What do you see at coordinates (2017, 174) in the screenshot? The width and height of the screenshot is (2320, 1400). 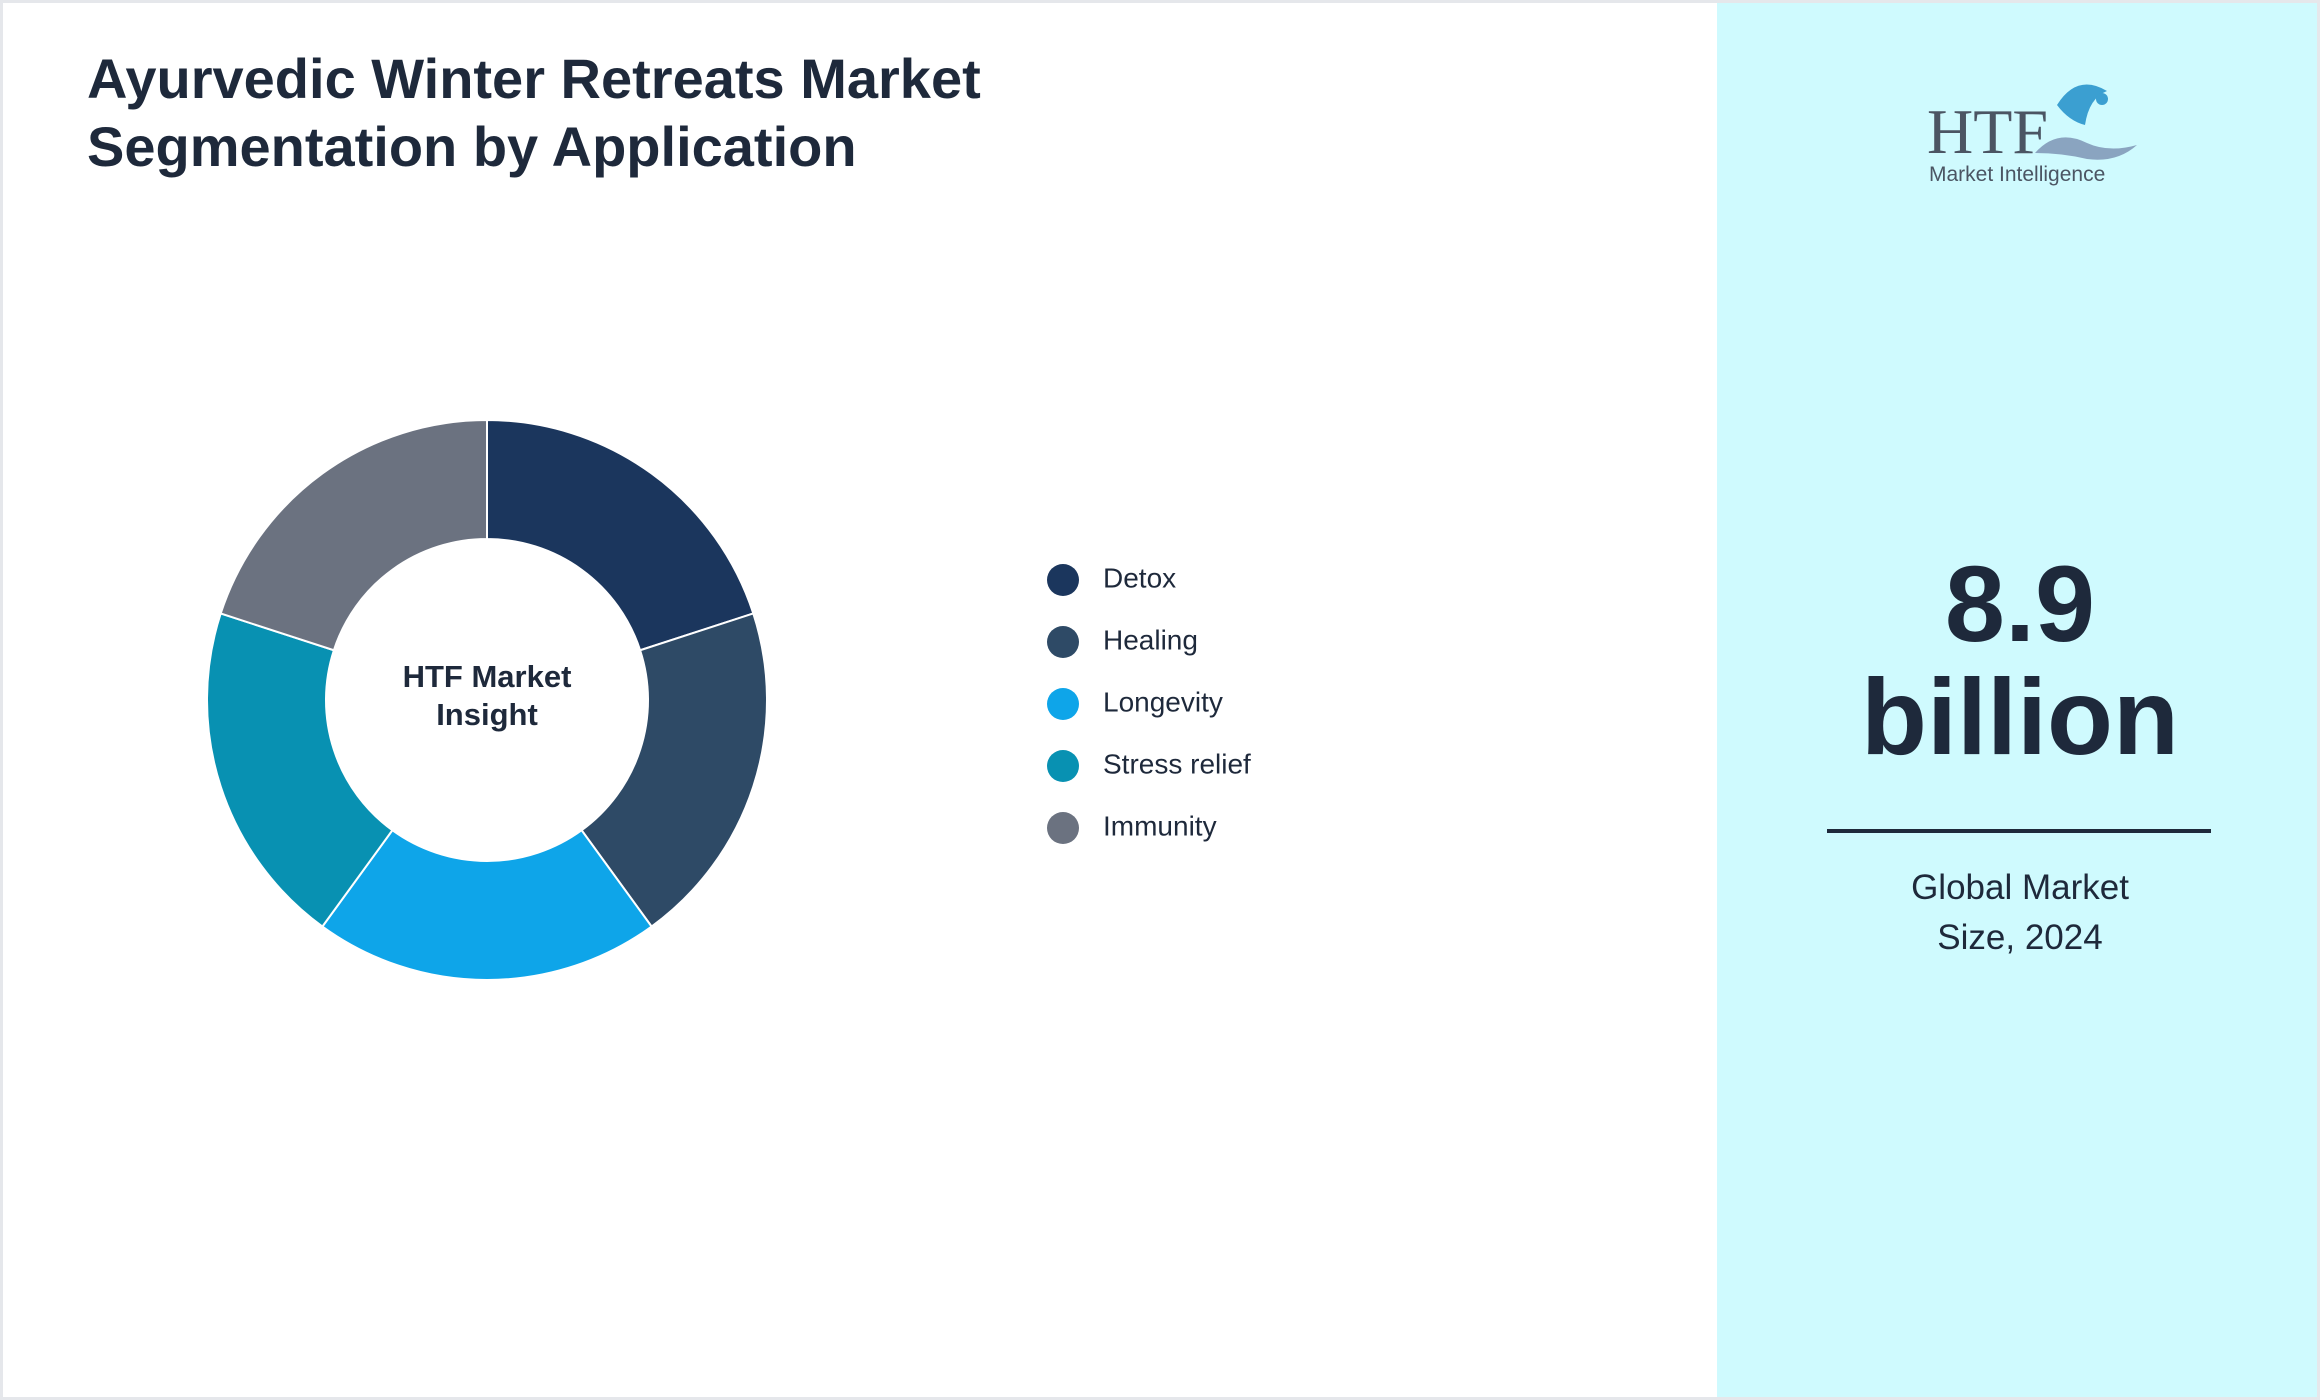 I see `logo-tagline: Market Intelligence` at bounding box center [2017, 174].